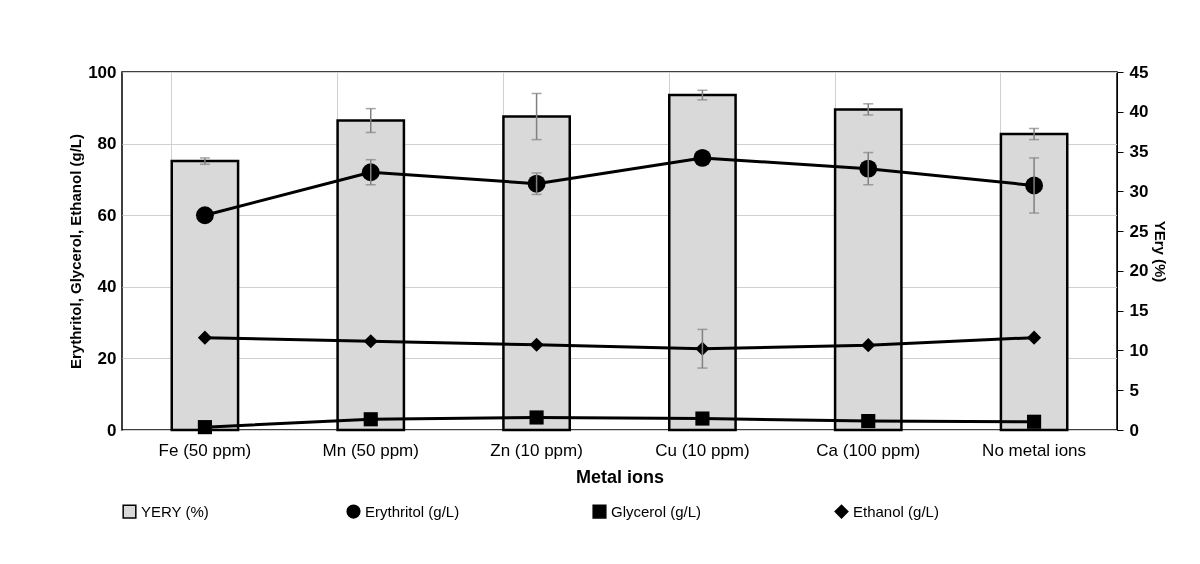 This screenshot has width=1200, height=564. I want to click on legend-label: Glycerol (g/L), so click(656, 511).